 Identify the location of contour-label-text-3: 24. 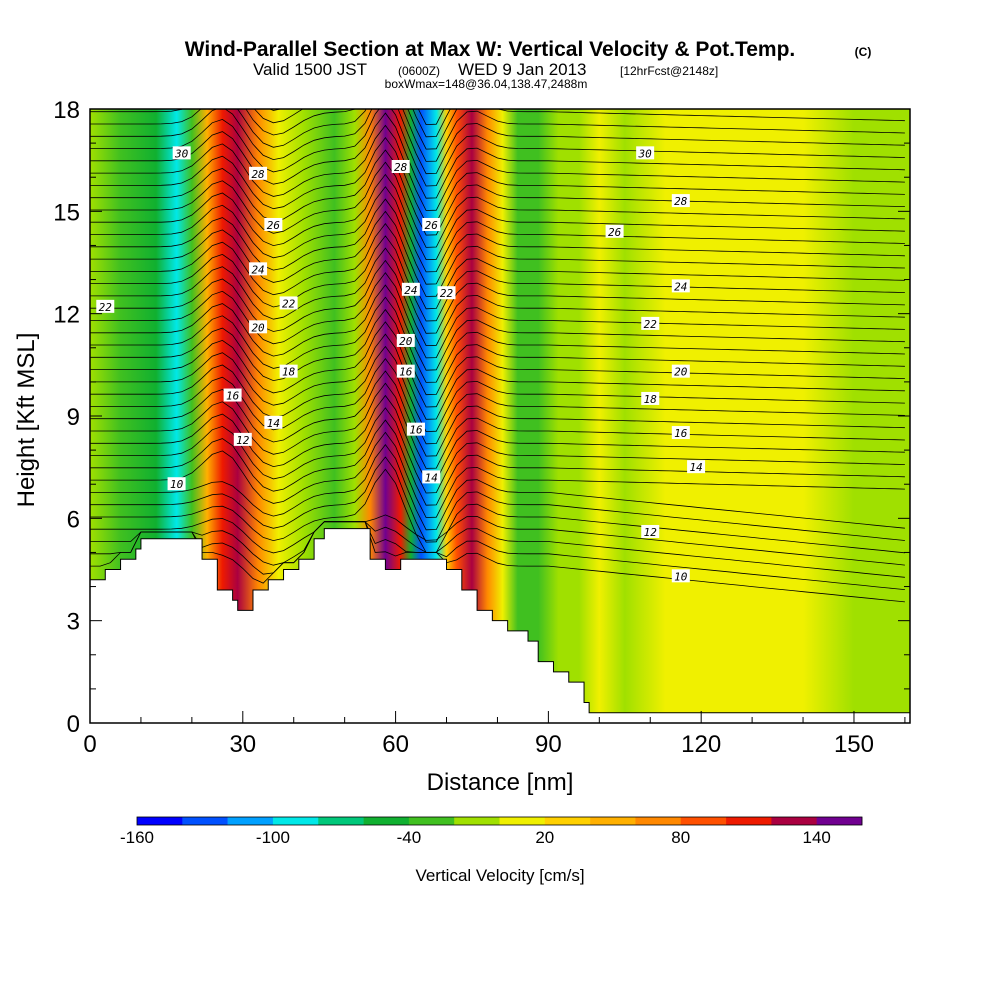
(257, 269).